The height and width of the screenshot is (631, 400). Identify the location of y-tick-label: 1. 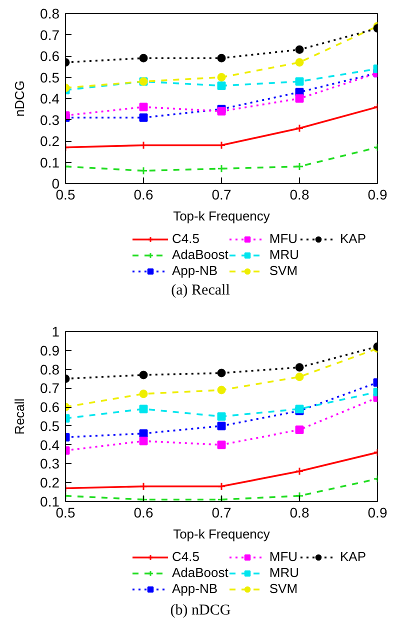
(56, 332).